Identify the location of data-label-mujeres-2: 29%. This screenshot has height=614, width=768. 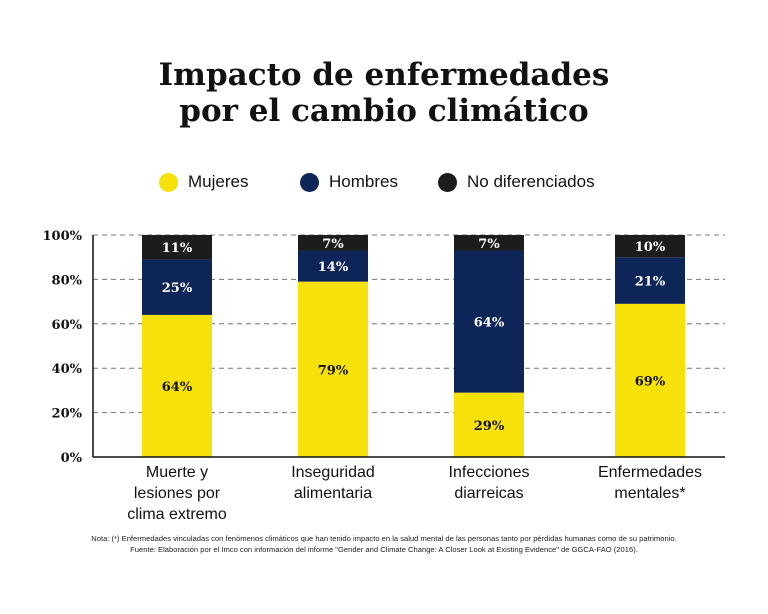
(489, 426).